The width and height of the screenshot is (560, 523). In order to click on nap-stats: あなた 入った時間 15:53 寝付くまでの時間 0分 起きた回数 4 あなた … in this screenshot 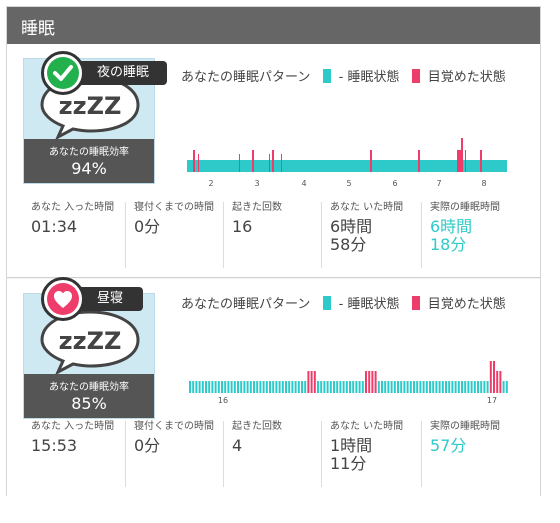, I will do `click(275, 456)`.